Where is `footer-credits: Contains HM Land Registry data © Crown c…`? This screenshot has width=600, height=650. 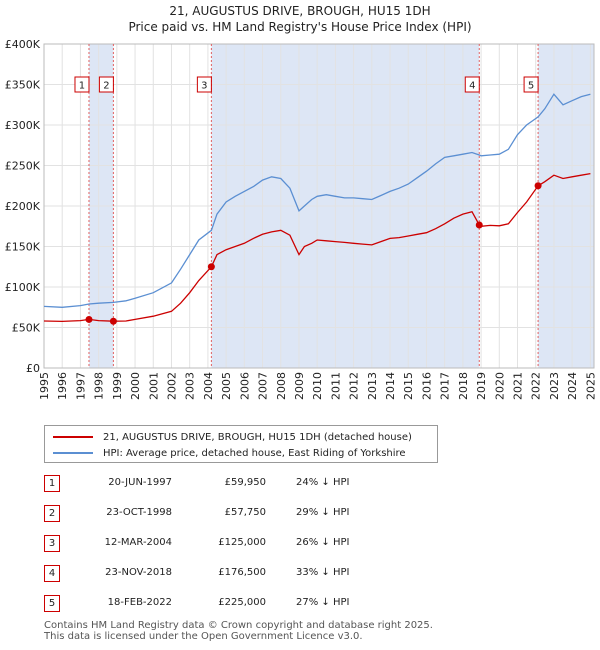 footer-credits: Contains HM Land Registry data © Crown c… is located at coordinates (238, 631).